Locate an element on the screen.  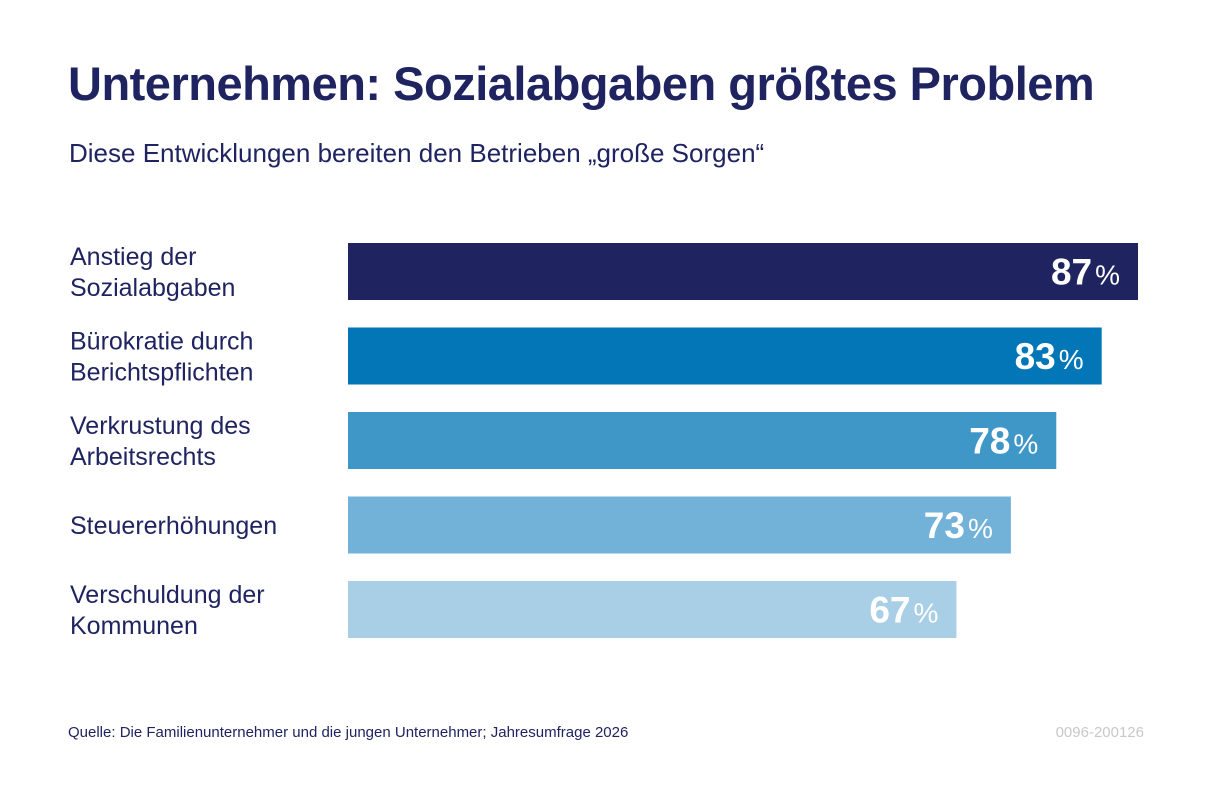
category-label-3: Steuererhöhungen is located at coordinates (173, 526).